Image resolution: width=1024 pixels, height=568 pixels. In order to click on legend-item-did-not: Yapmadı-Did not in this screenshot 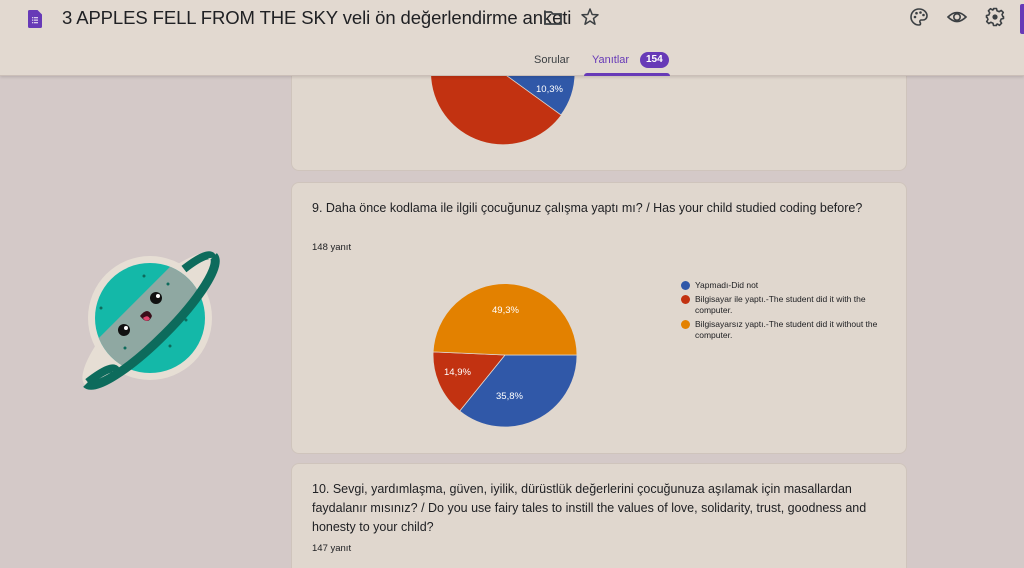, I will do `click(780, 285)`.